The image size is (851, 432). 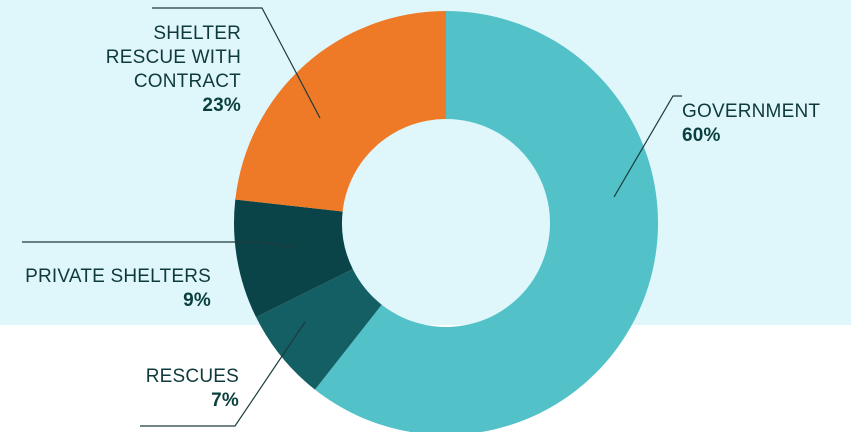 I want to click on slice-shelter-rescue-with-contract, so click(x=340, y=111).